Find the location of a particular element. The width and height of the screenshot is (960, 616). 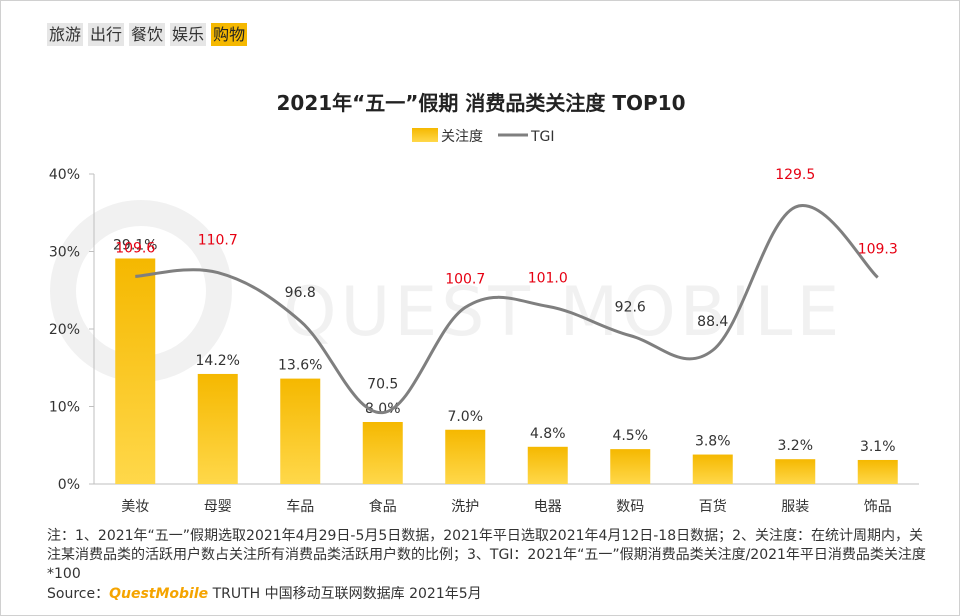

bar-value-label: 13.6% is located at coordinates (300, 366).